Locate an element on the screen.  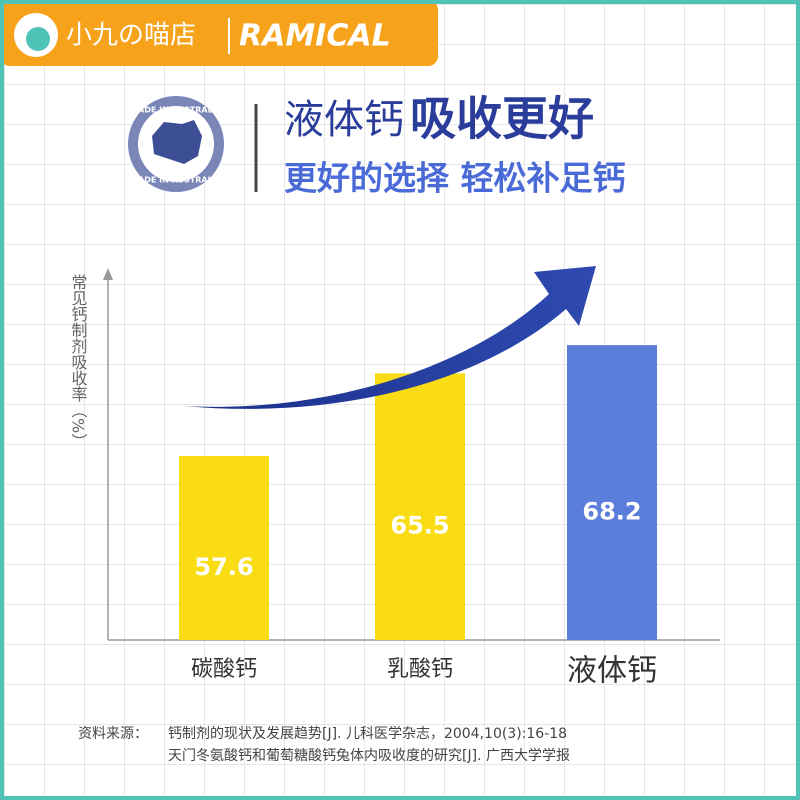
source-line: 钙制剂的现状及发展趋势[J]. 儿科医学杂志，2004,10(3):16-18 is located at coordinates (367, 734).